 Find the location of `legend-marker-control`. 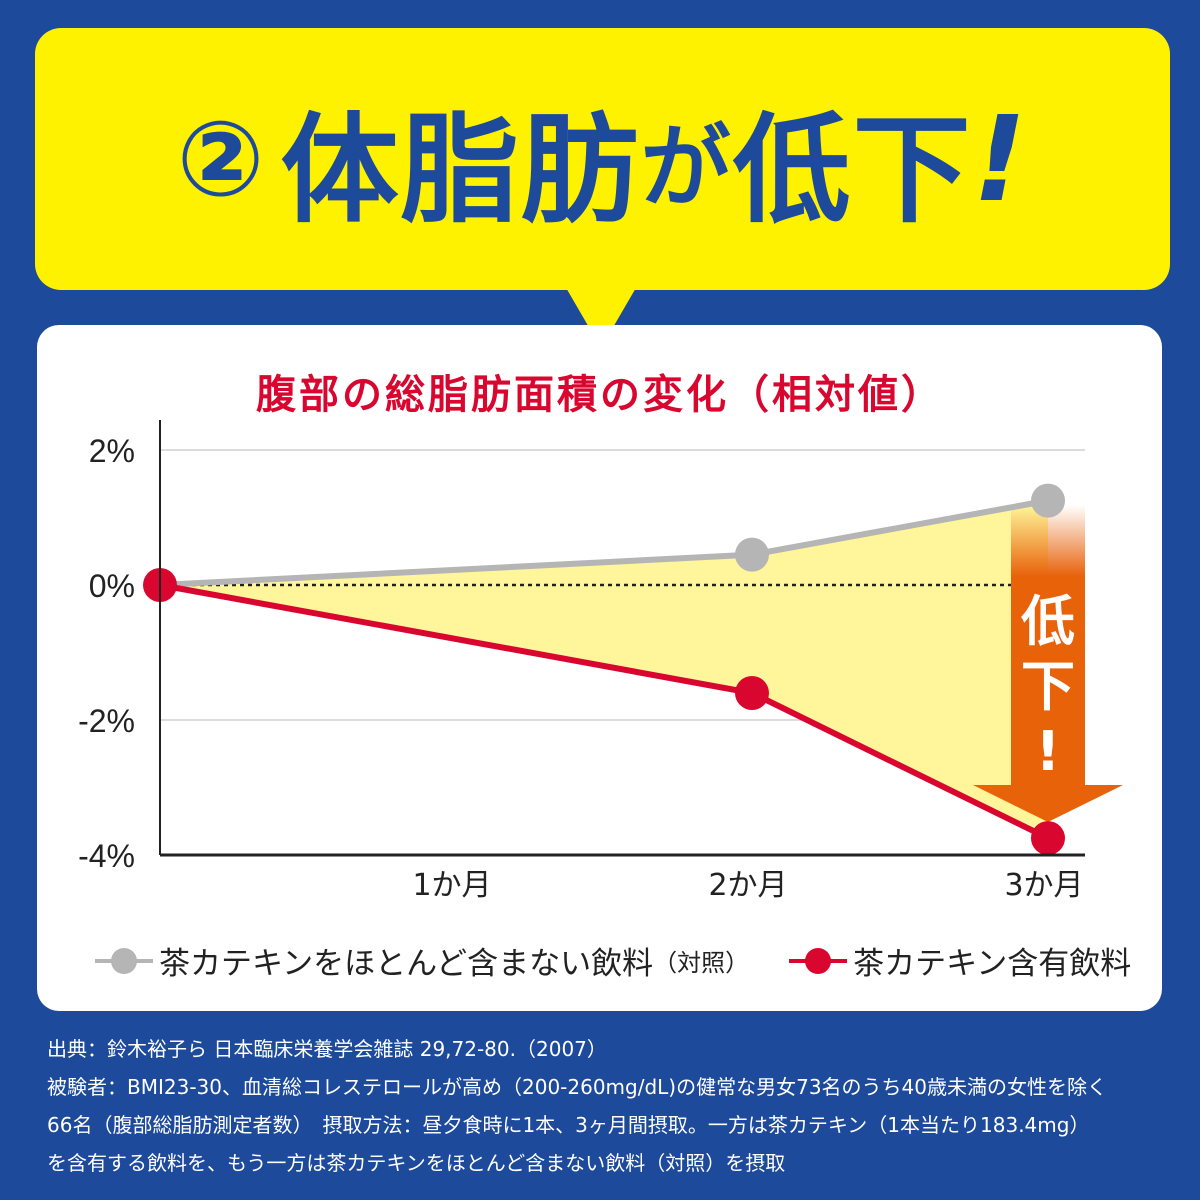

legend-marker-control is located at coordinates (124, 961).